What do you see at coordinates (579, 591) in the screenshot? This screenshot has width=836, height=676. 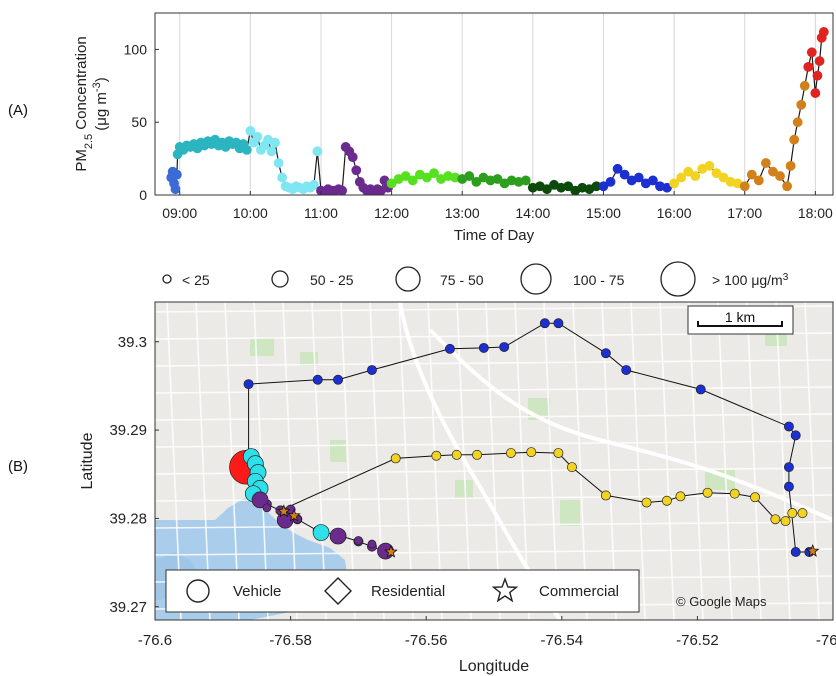 I see `legend-commercial-label: Commercial` at bounding box center [579, 591].